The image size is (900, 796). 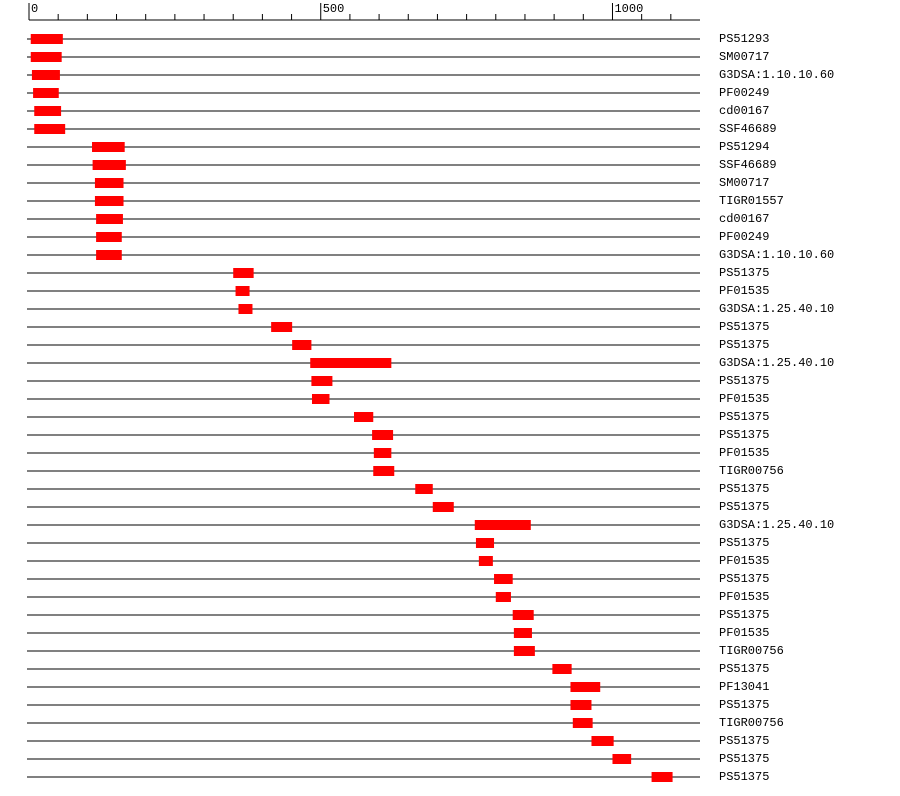 I want to click on row-label: TIGR01557, so click(x=751, y=201).